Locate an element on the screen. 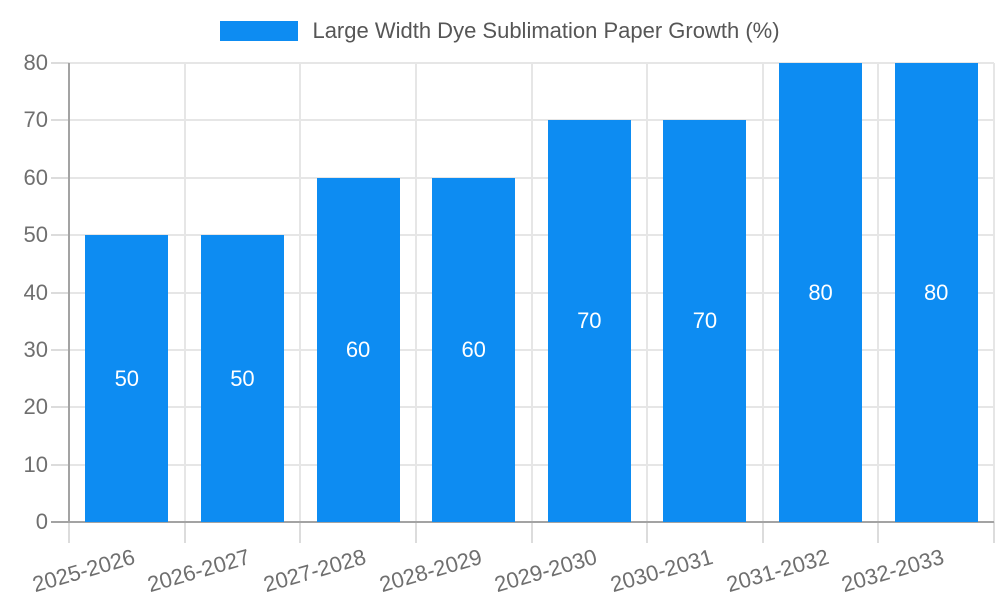 This screenshot has height=600, width=1000. y-axis-tick-label: 70 is located at coordinates (35, 120).